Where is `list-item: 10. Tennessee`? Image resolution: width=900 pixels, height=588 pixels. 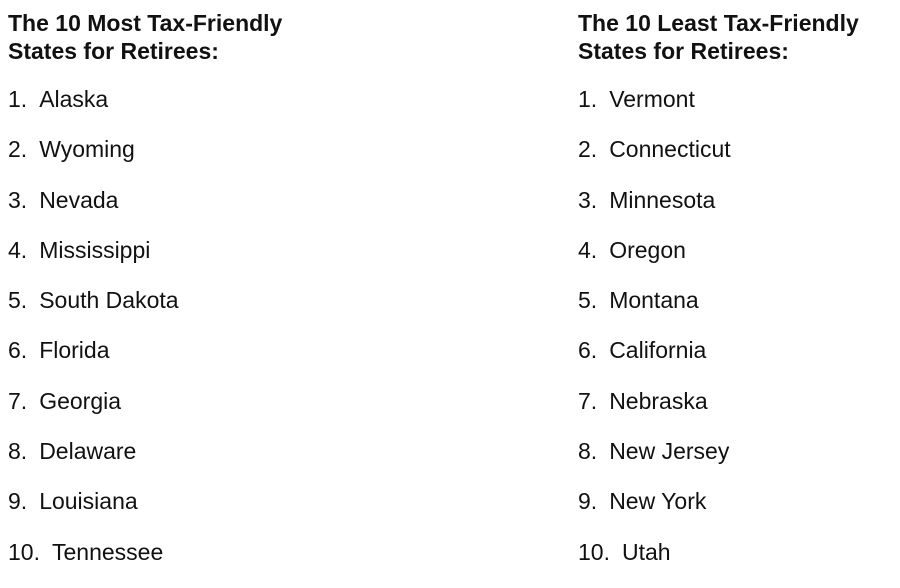 list-item: 10. Tennessee is located at coordinates (145, 563).